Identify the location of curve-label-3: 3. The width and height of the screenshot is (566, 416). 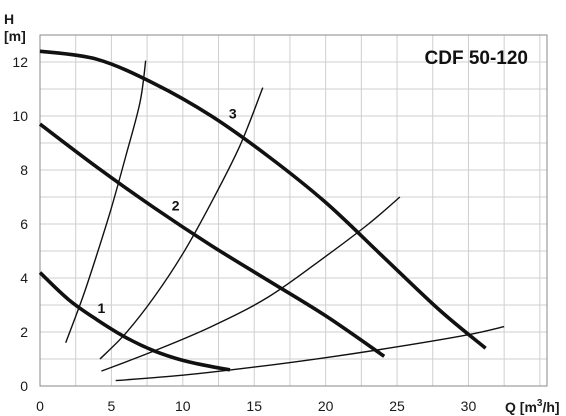
(233, 114).